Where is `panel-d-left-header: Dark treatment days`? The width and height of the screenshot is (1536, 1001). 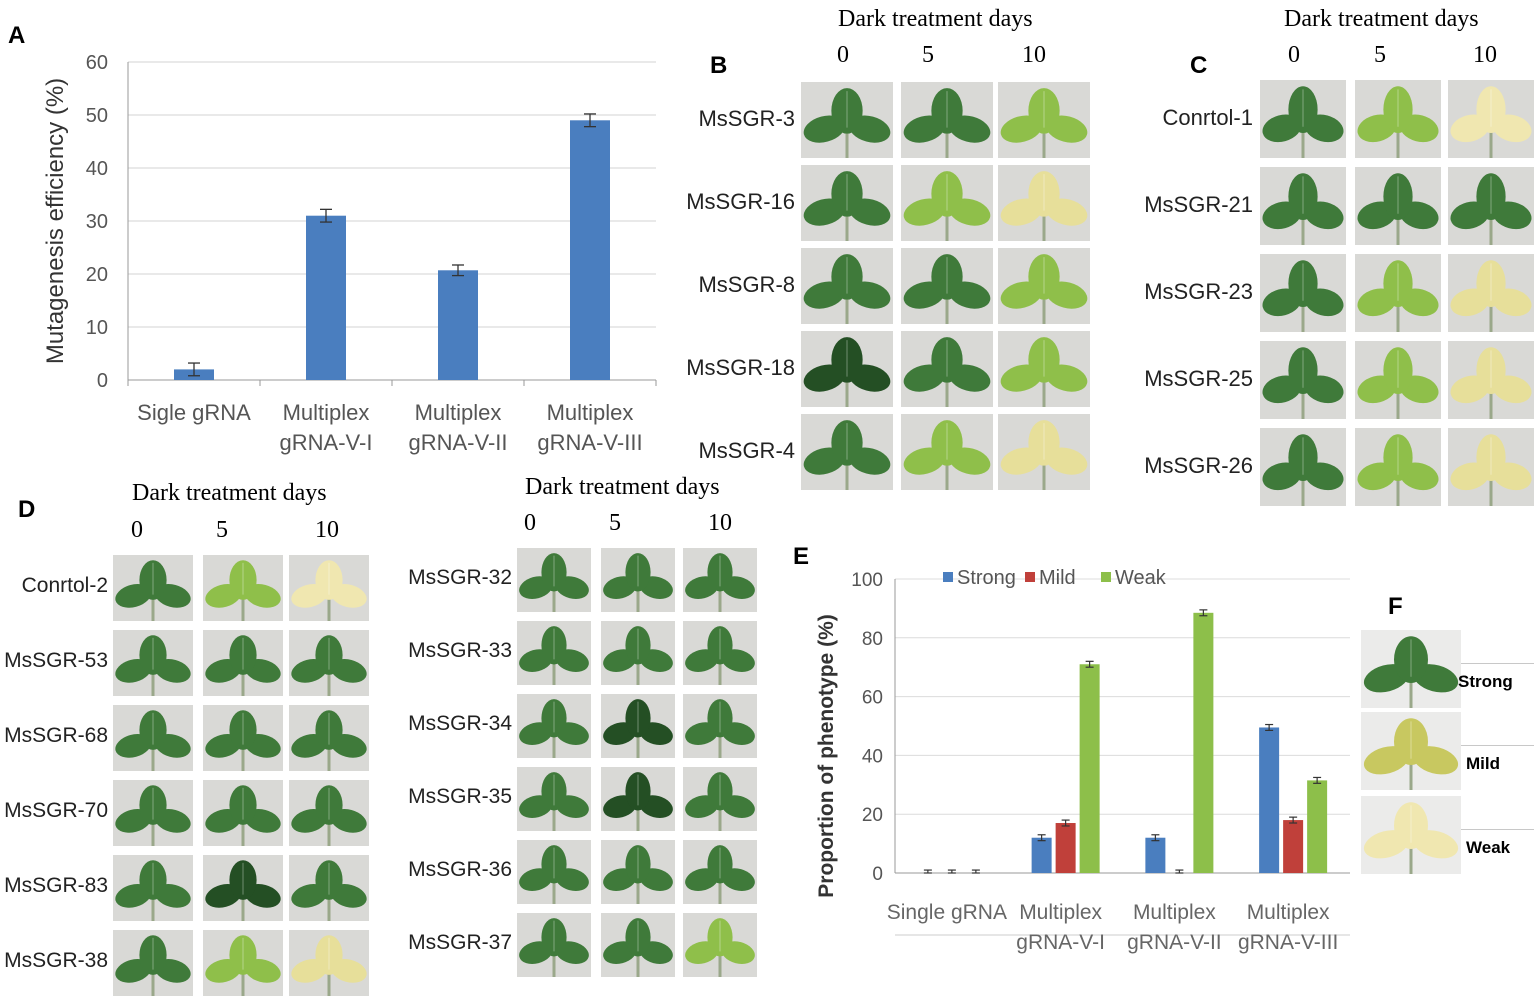
panel-d-left-header: Dark treatment days is located at coordinates (229, 493).